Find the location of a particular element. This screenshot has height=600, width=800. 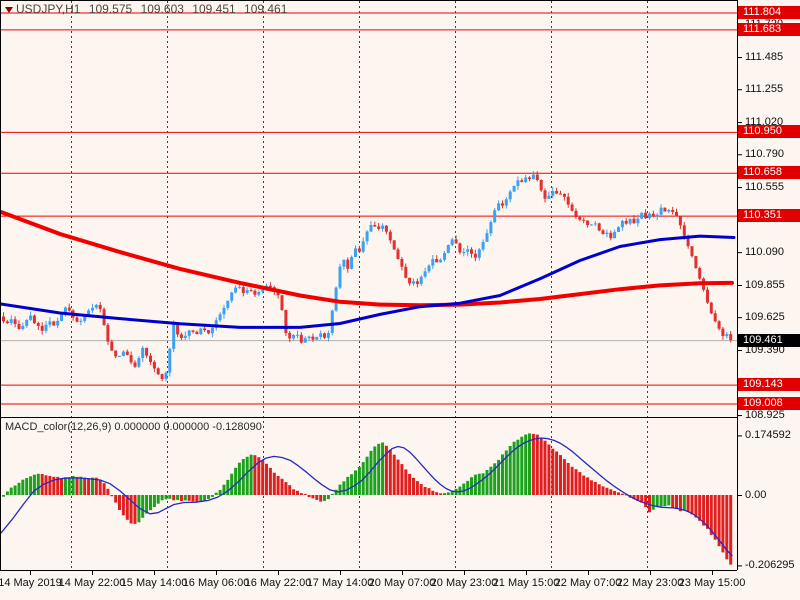

price-tick-label: 110.090 is located at coordinates (764, 252).